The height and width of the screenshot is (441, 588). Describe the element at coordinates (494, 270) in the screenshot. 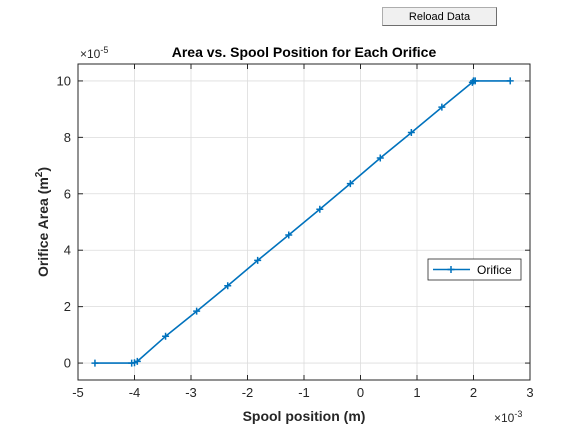

I see `legend-label: Orifice` at that location.